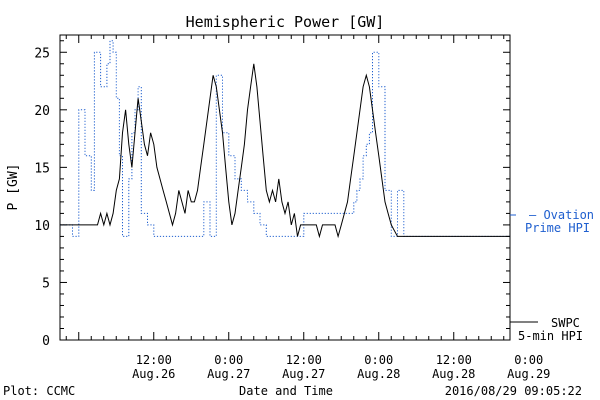 This screenshot has width=600, height=400. I want to click on legend-swpc-label-line2: 5-min HPI, so click(550, 336).